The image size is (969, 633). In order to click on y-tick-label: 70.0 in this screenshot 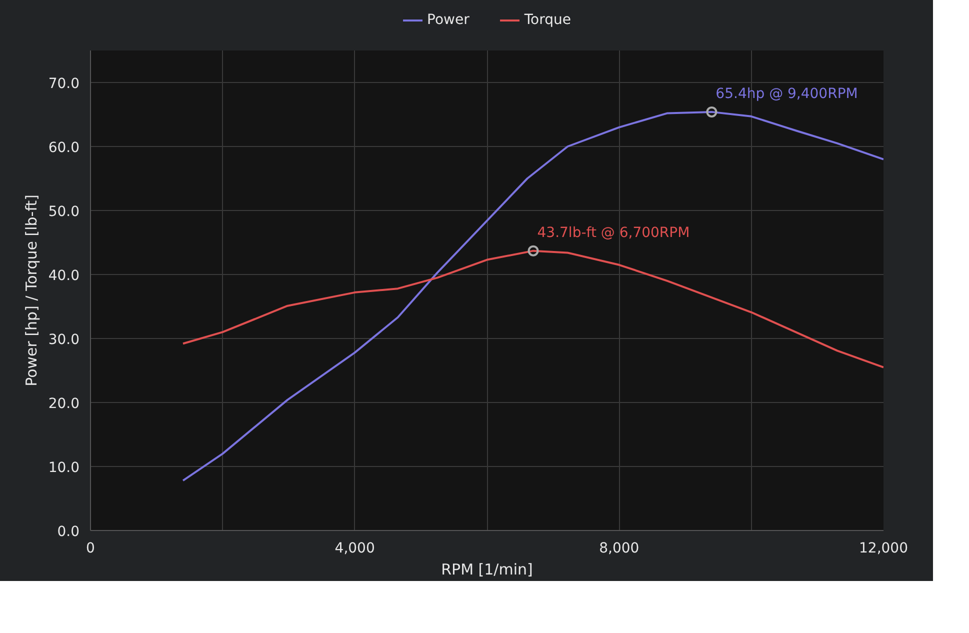, I will do `click(64, 84)`.